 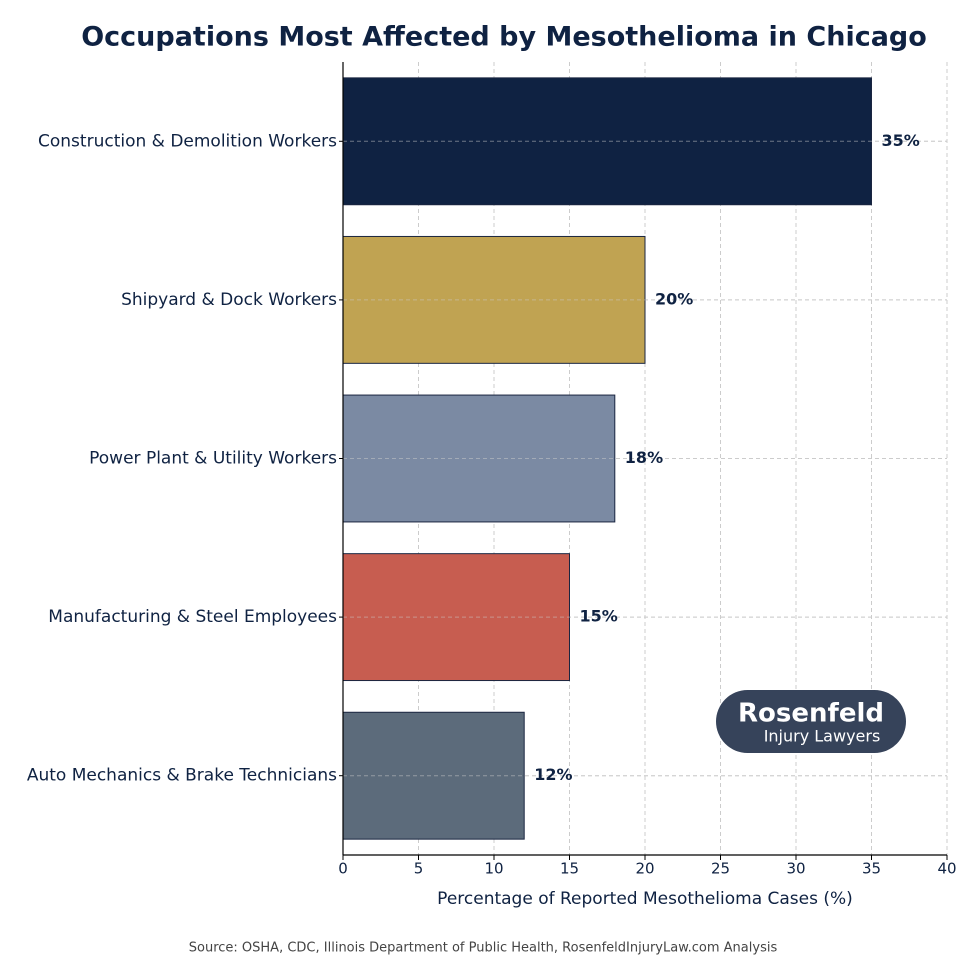 What do you see at coordinates (811, 714) in the screenshot?
I see `logo-name: Rosenfeld` at bounding box center [811, 714].